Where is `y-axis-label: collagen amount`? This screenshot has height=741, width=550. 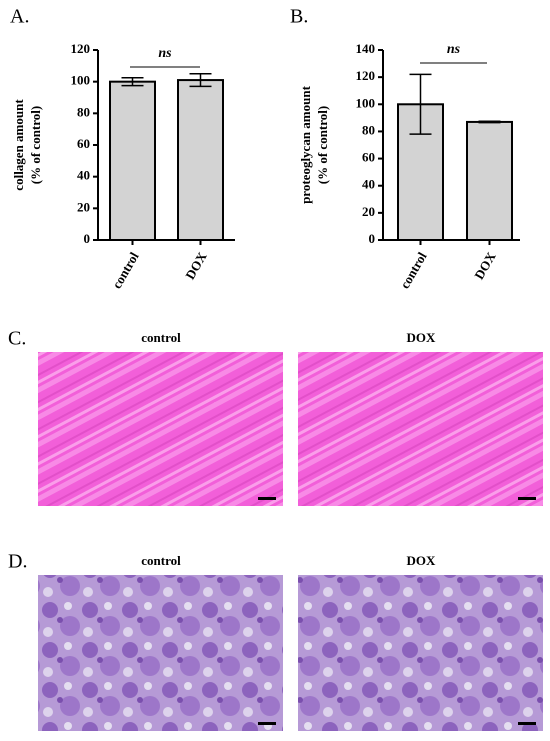 y-axis-label: collagen amount is located at coordinates (18, 145).